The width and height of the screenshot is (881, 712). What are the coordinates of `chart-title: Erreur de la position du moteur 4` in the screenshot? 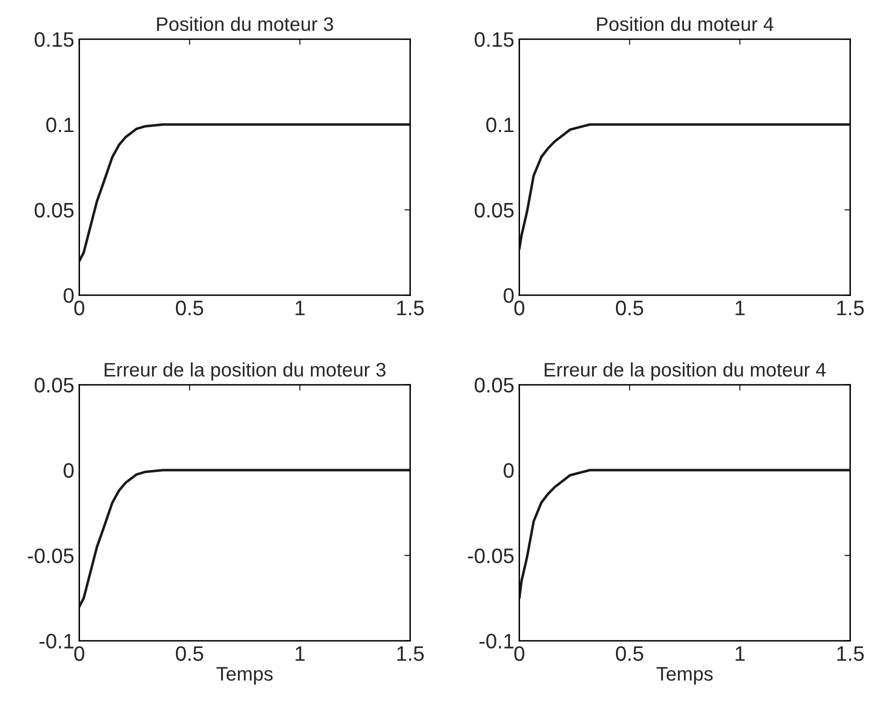 It's located at (685, 371).